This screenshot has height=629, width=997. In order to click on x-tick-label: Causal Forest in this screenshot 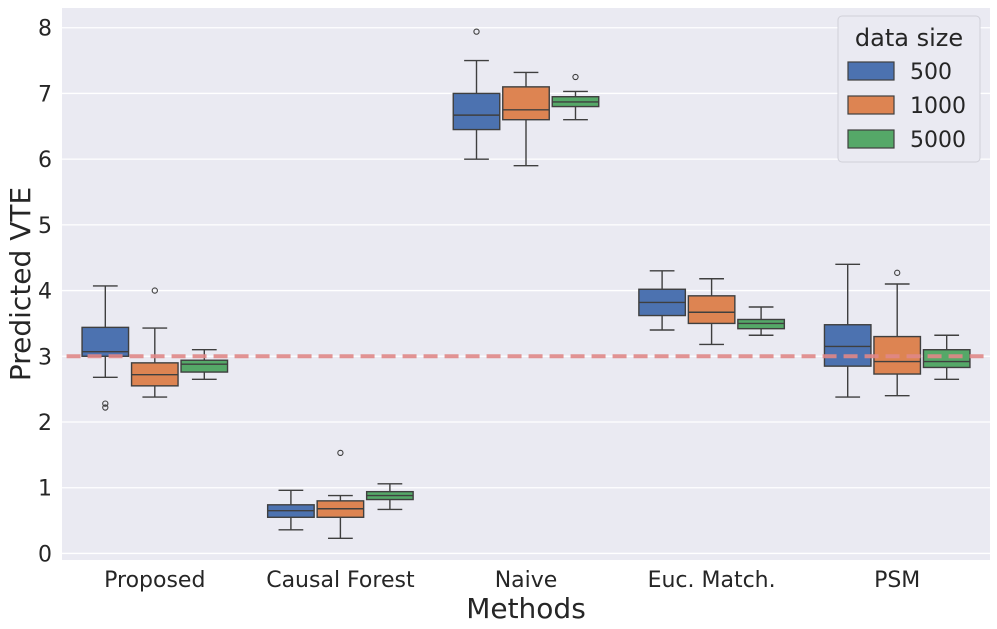, I will do `click(340, 580)`.